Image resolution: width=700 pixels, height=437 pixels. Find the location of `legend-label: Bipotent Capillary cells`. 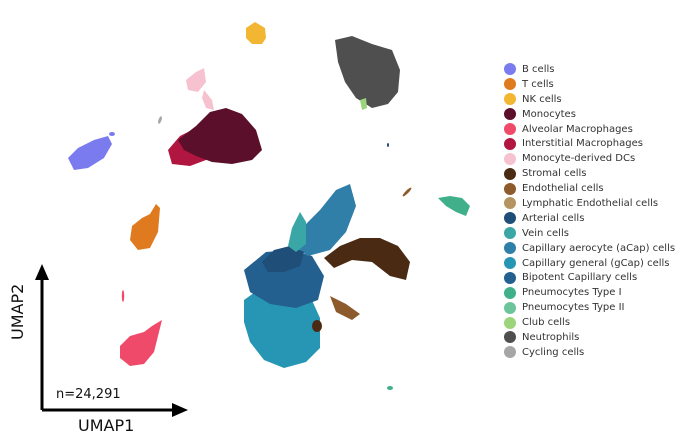

legend-label: Bipotent Capillary cells is located at coordinates (580, 278).